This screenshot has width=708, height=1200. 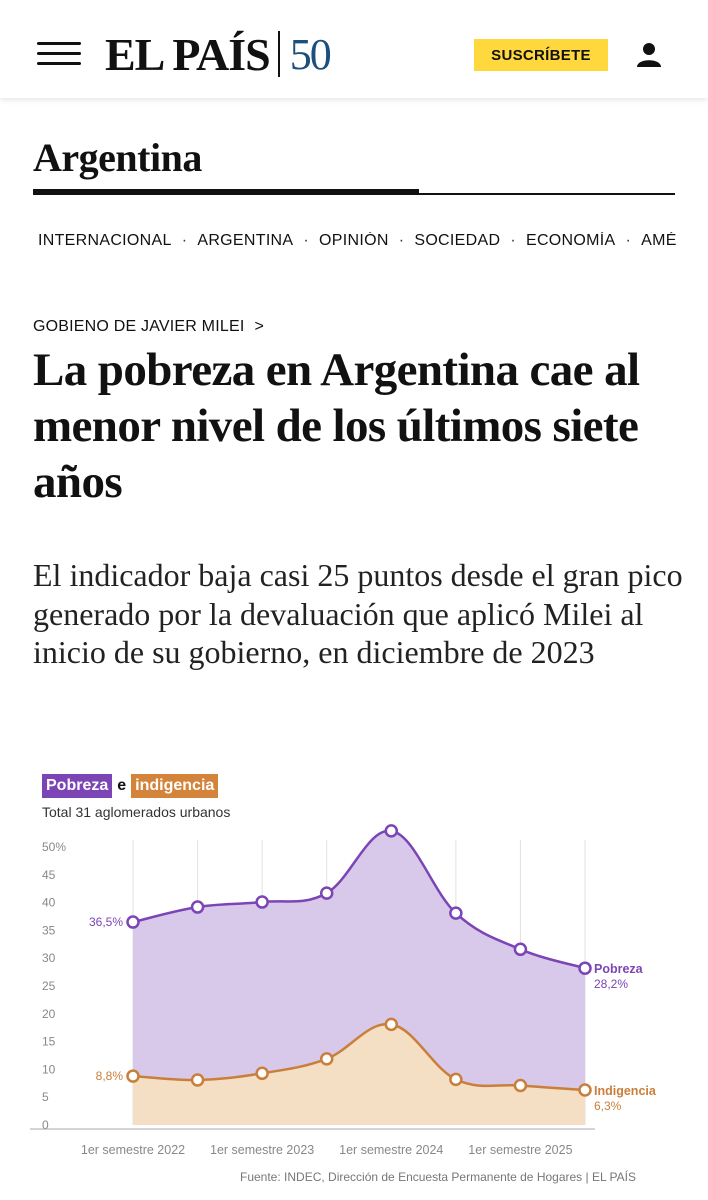 I want to click on chart-title: Pobreza e indigencia, so click(x=130, y=786).